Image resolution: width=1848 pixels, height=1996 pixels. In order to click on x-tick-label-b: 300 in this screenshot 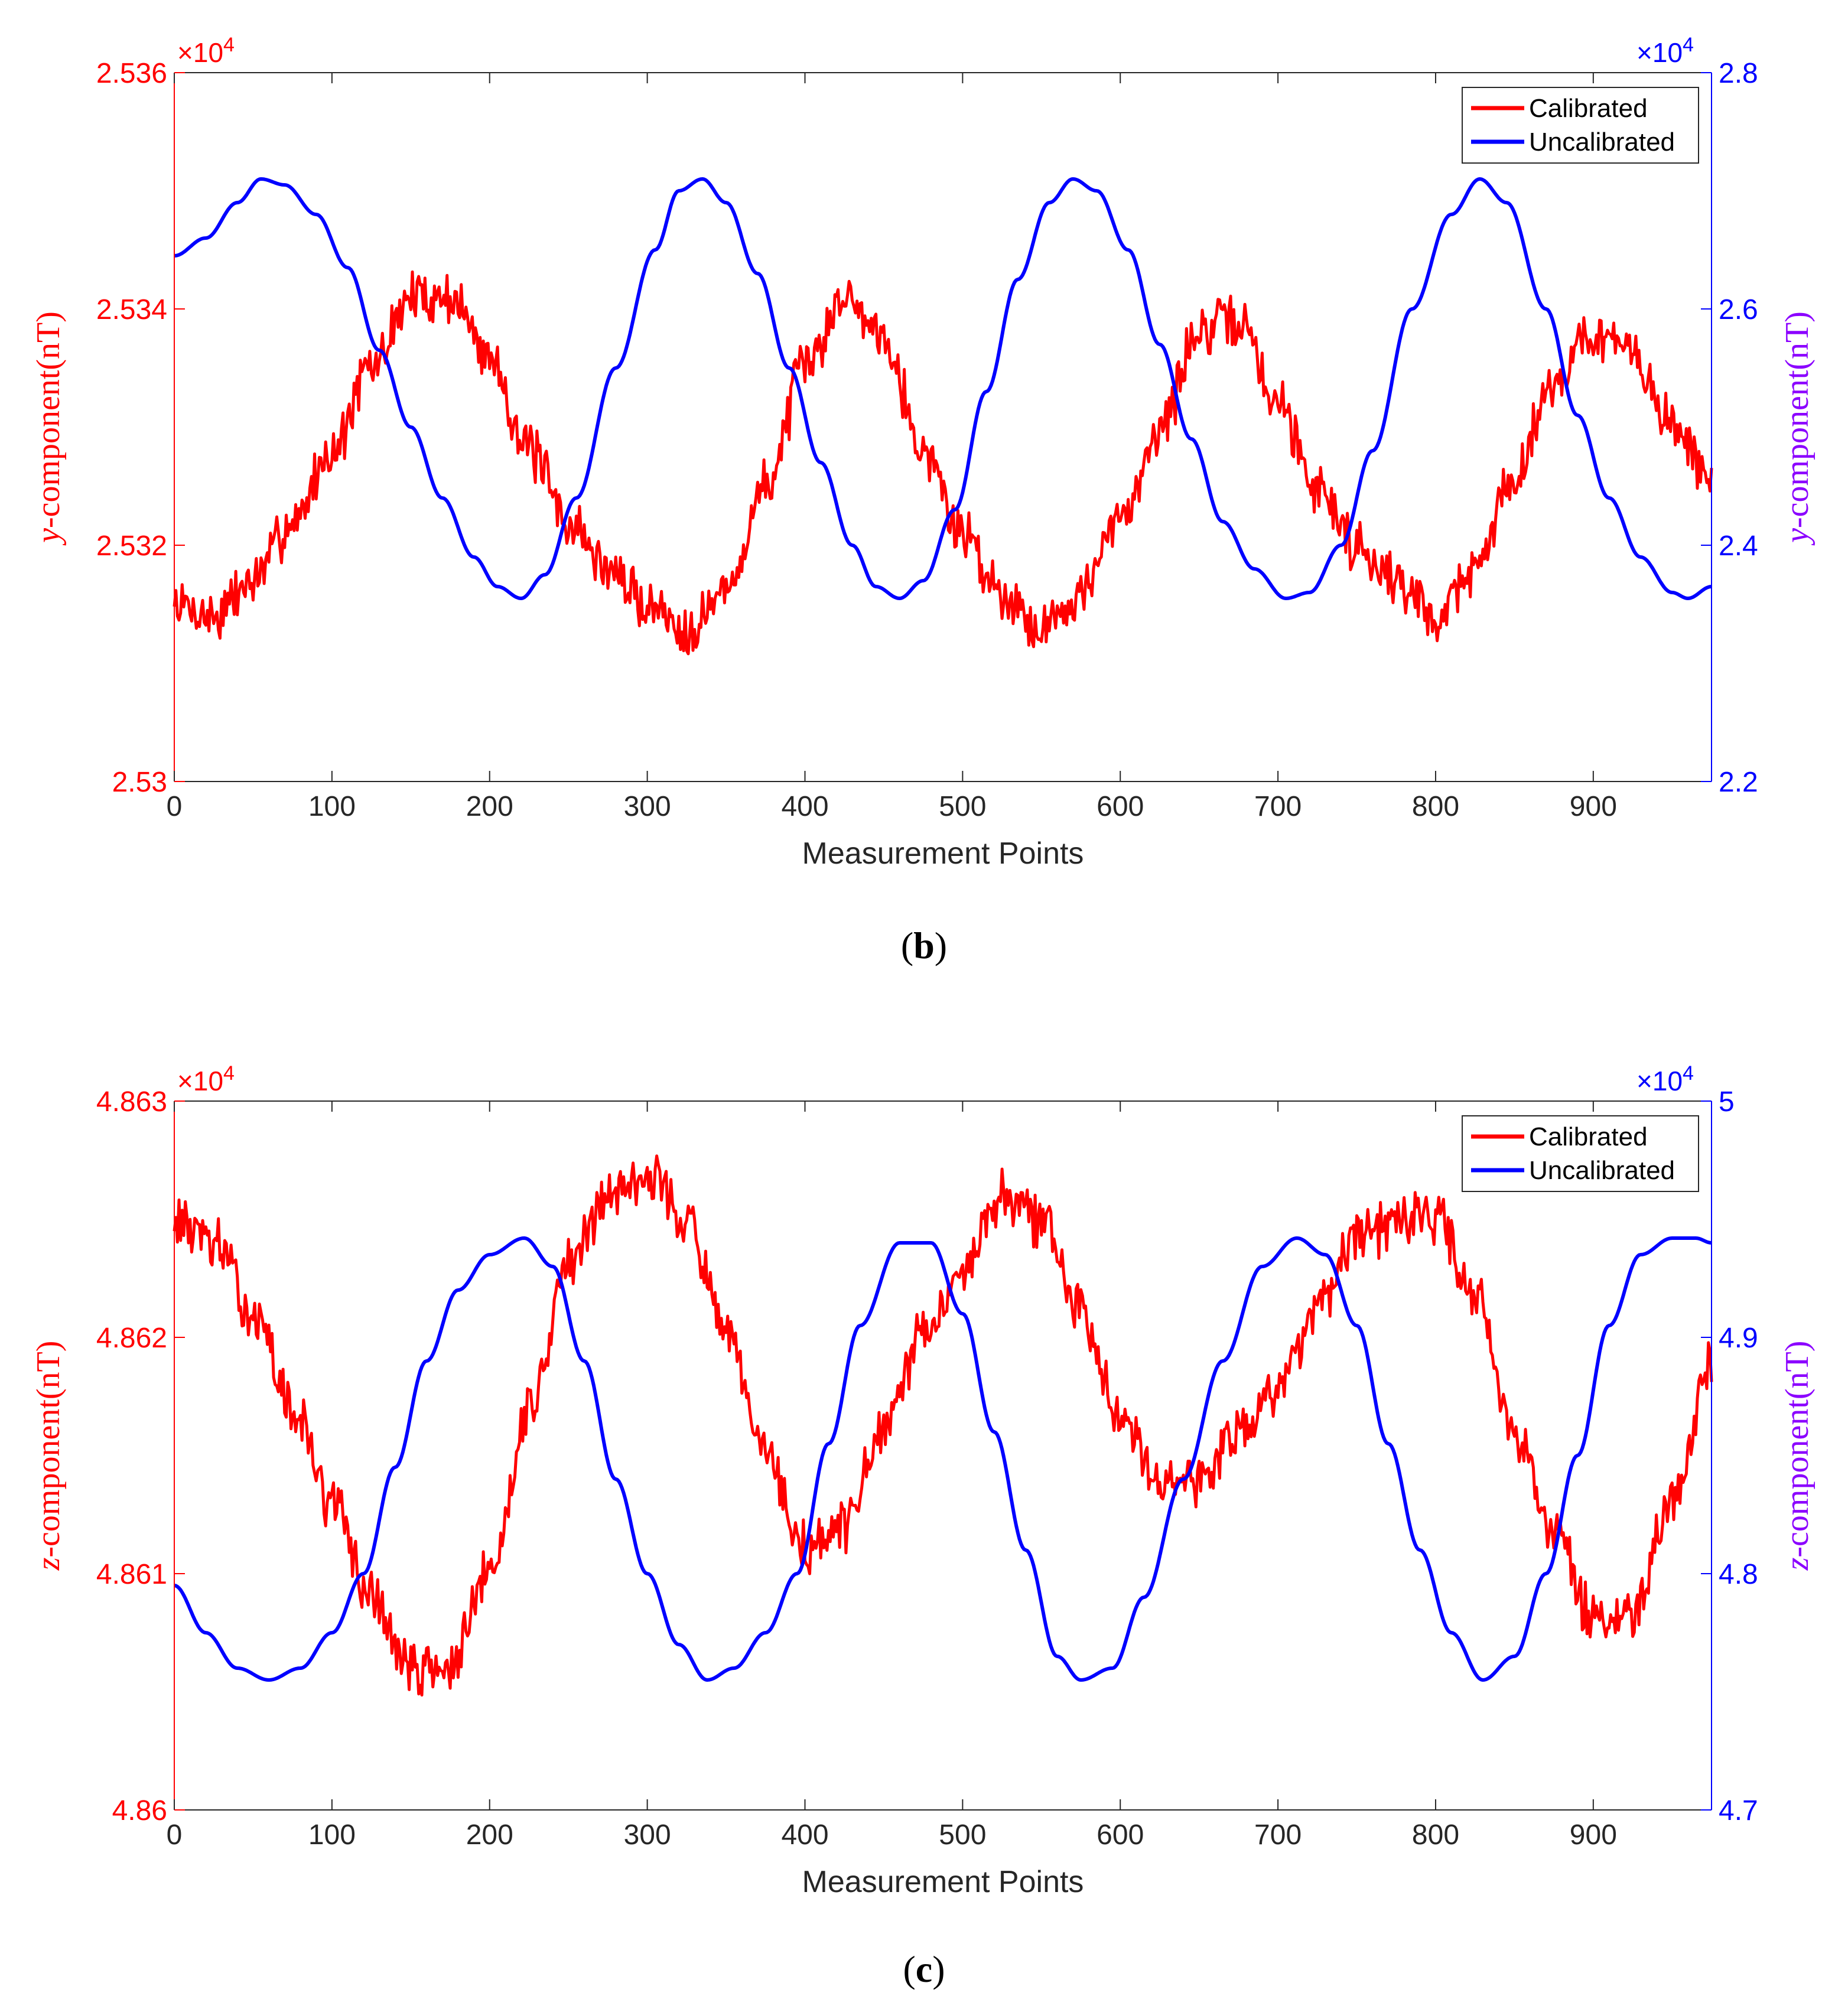, I will do `click(647, 806)`.